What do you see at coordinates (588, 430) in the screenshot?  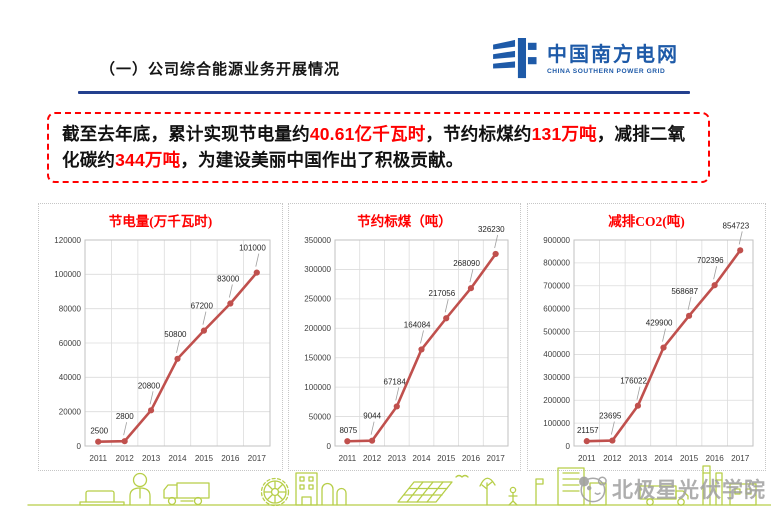 I see `data-point-label: 21157` at bounding box center [588, 430].